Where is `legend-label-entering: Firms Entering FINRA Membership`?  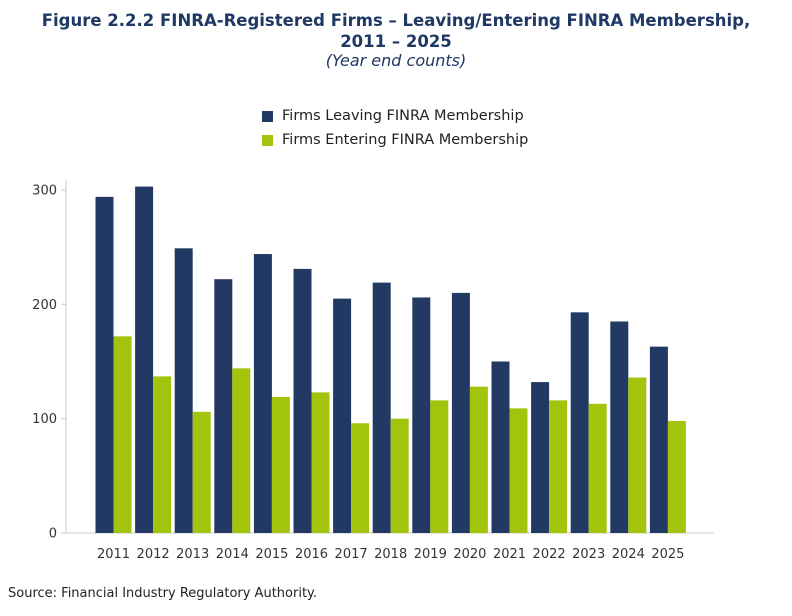
legend-label-entering: Firms Entering FINRA Membership is located at coordinates (405, 140).